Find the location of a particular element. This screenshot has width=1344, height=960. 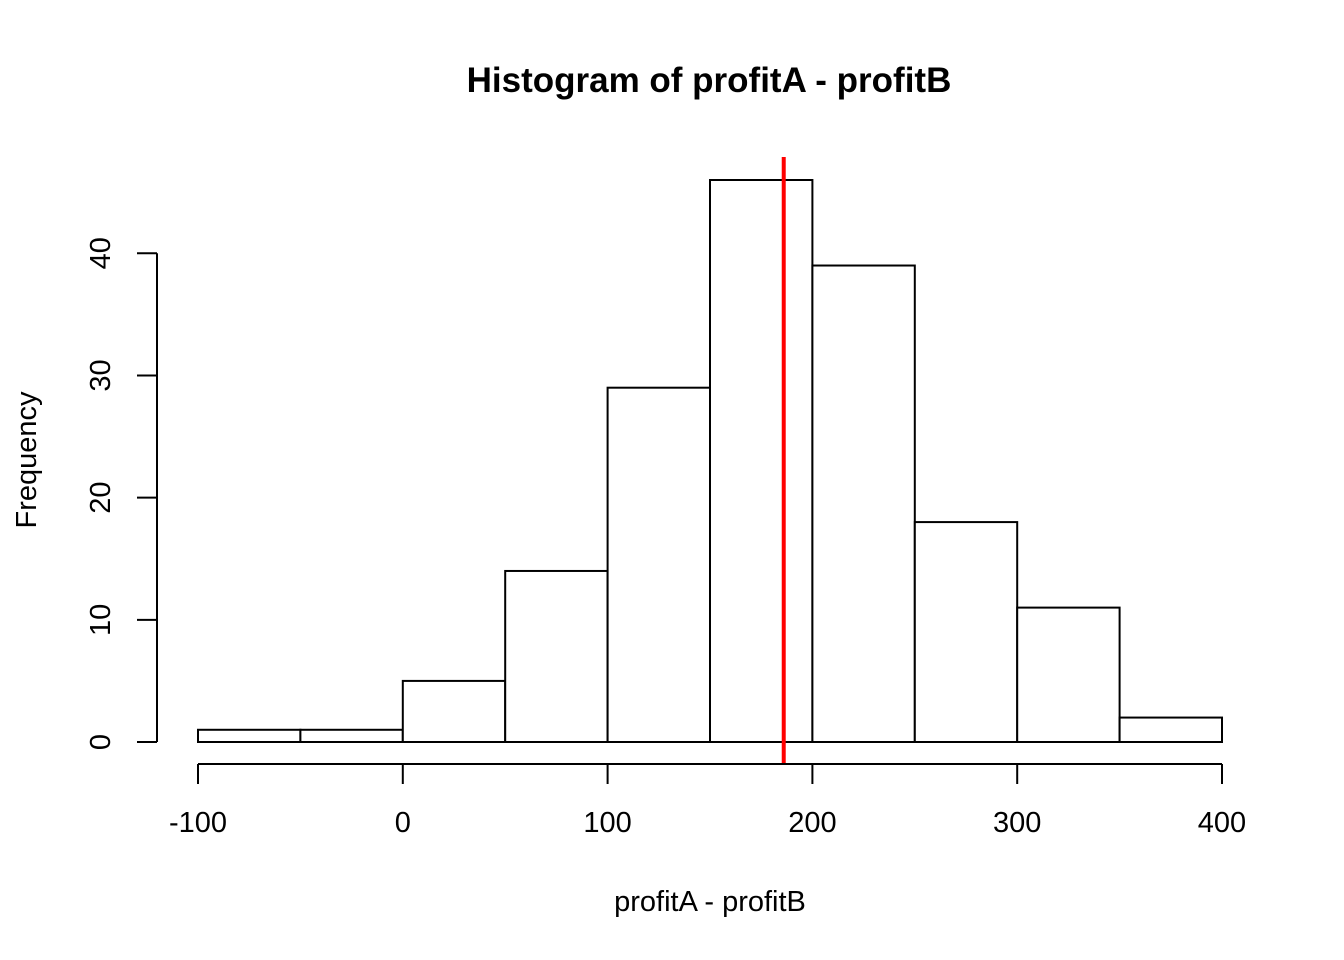

y-axis: 0 10 20 30 40 is located at coordinates (121, 493).